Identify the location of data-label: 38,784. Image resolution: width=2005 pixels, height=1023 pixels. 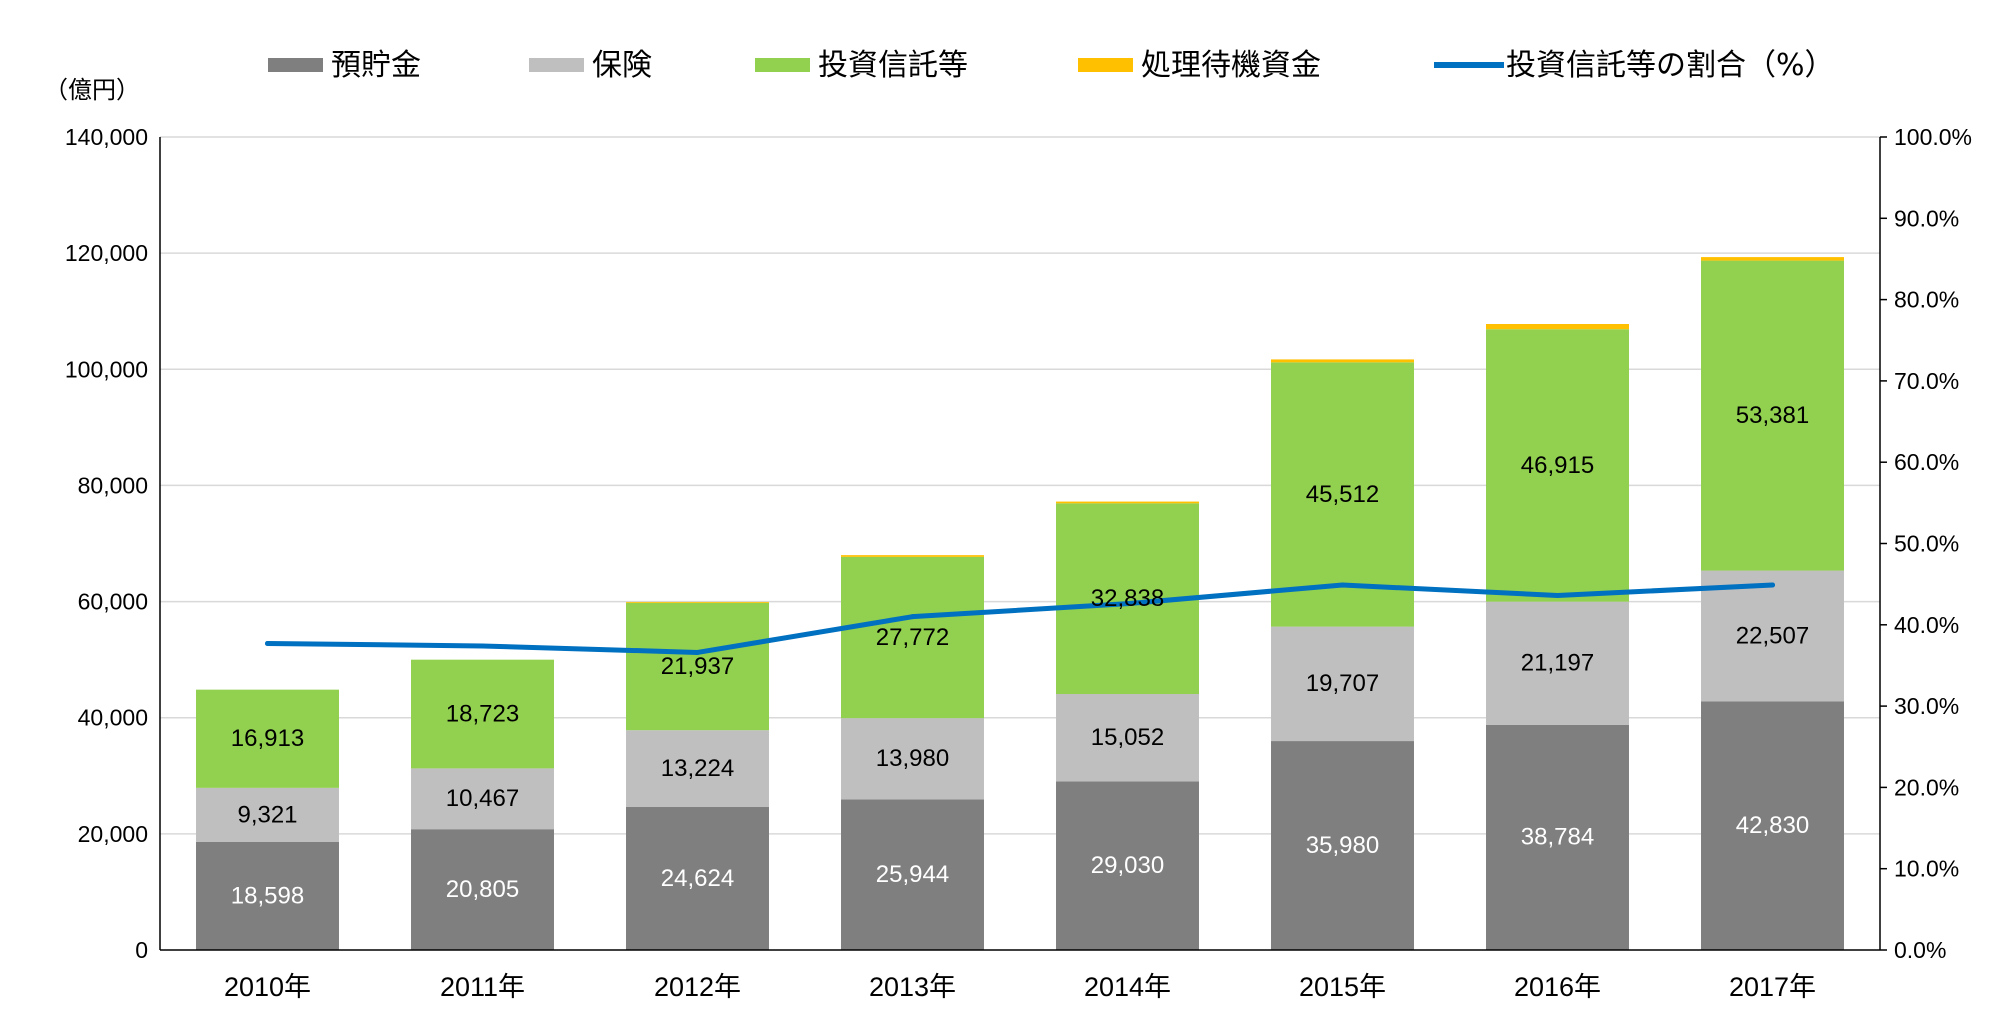
(1557, 837).